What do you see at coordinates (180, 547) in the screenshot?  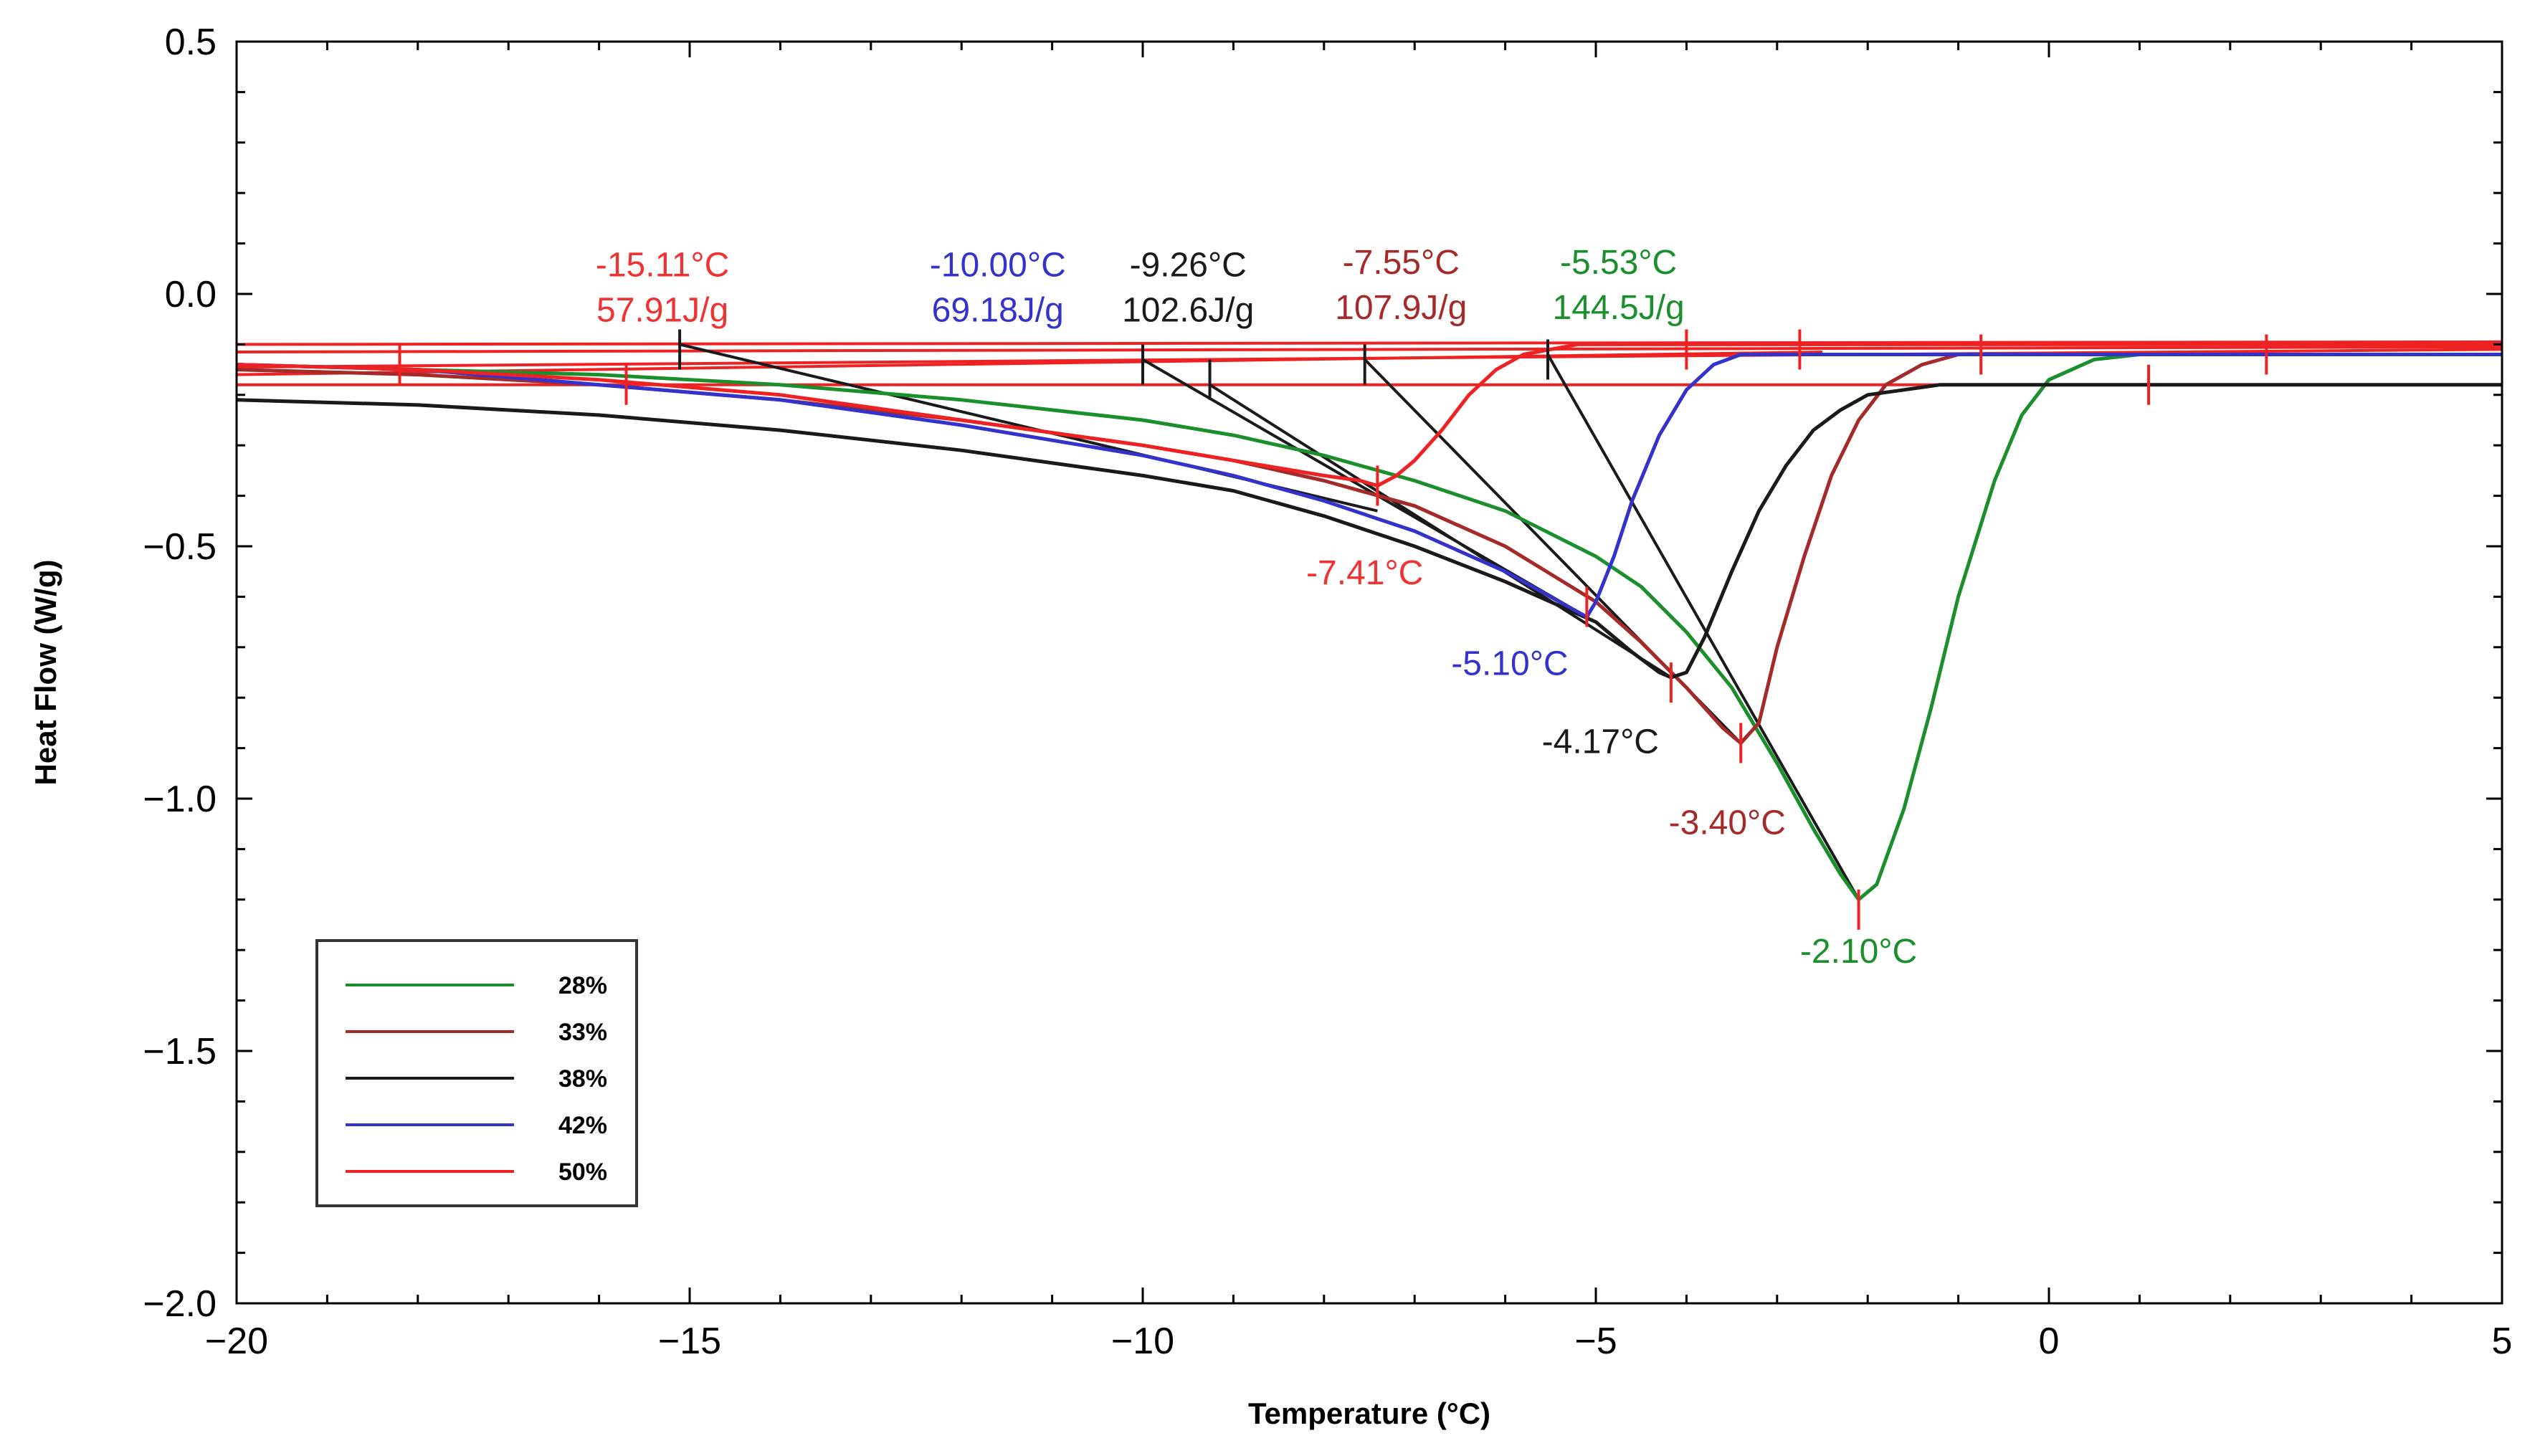 I see `y-tick-label: −0.5` at bounding box center [180, 547].